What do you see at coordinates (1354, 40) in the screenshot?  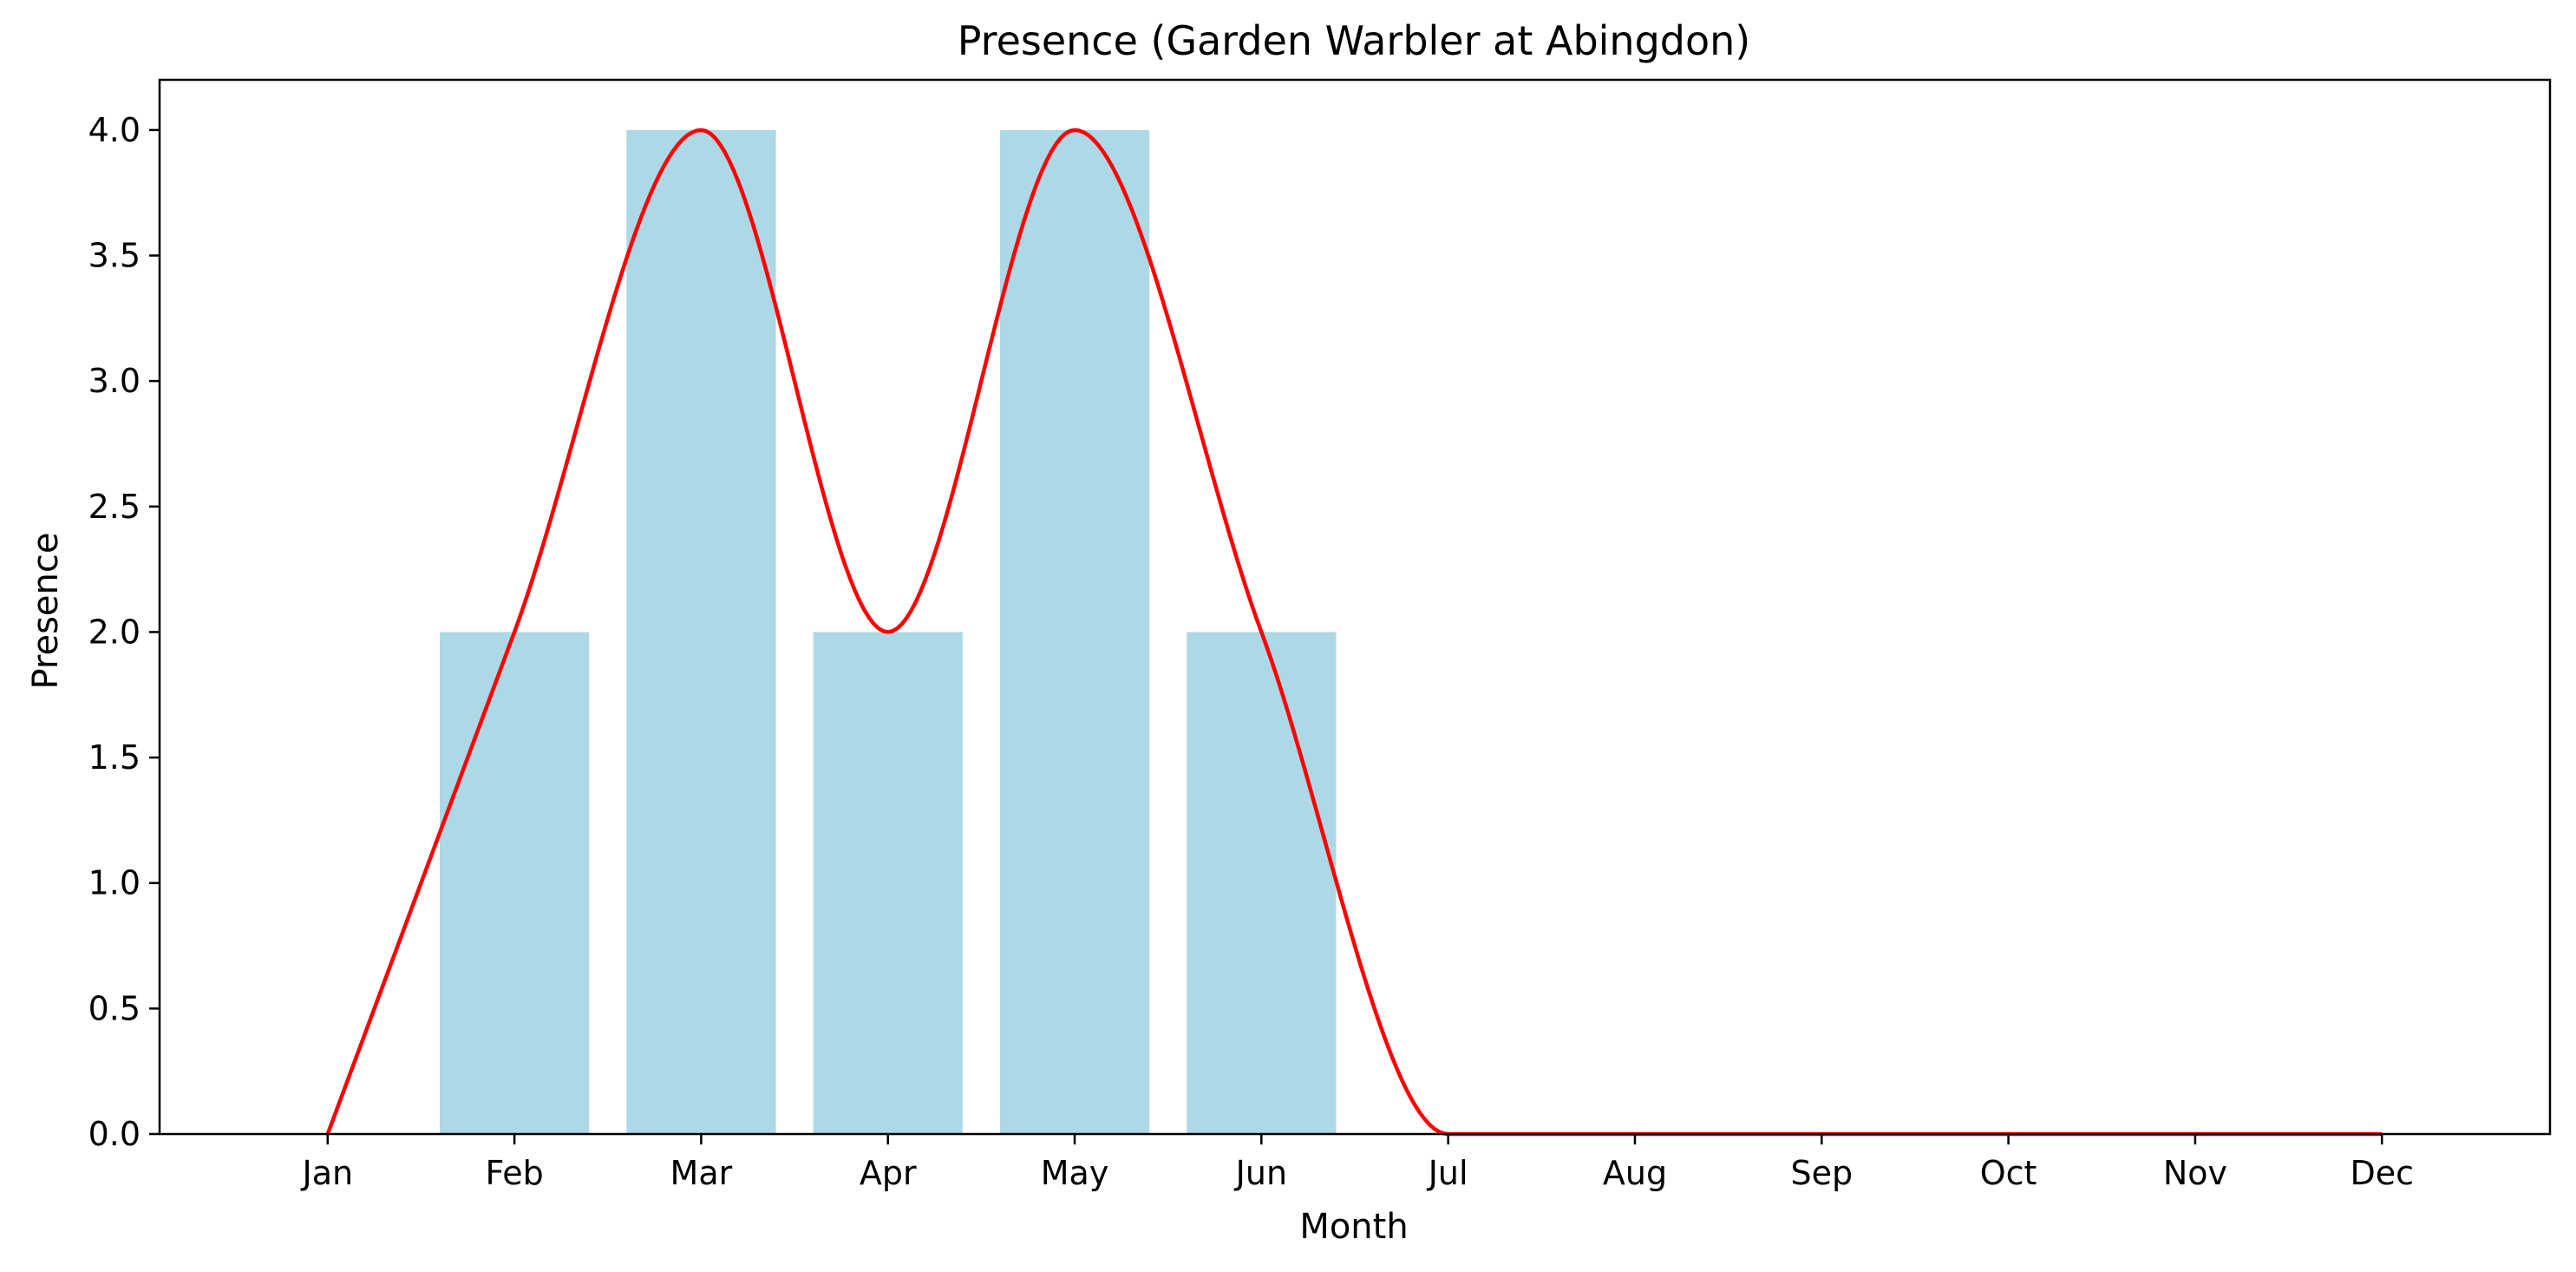 I see `chart-title: Presence (Garden Warbler at Abingdon)` at bounding box center [1354, 40].